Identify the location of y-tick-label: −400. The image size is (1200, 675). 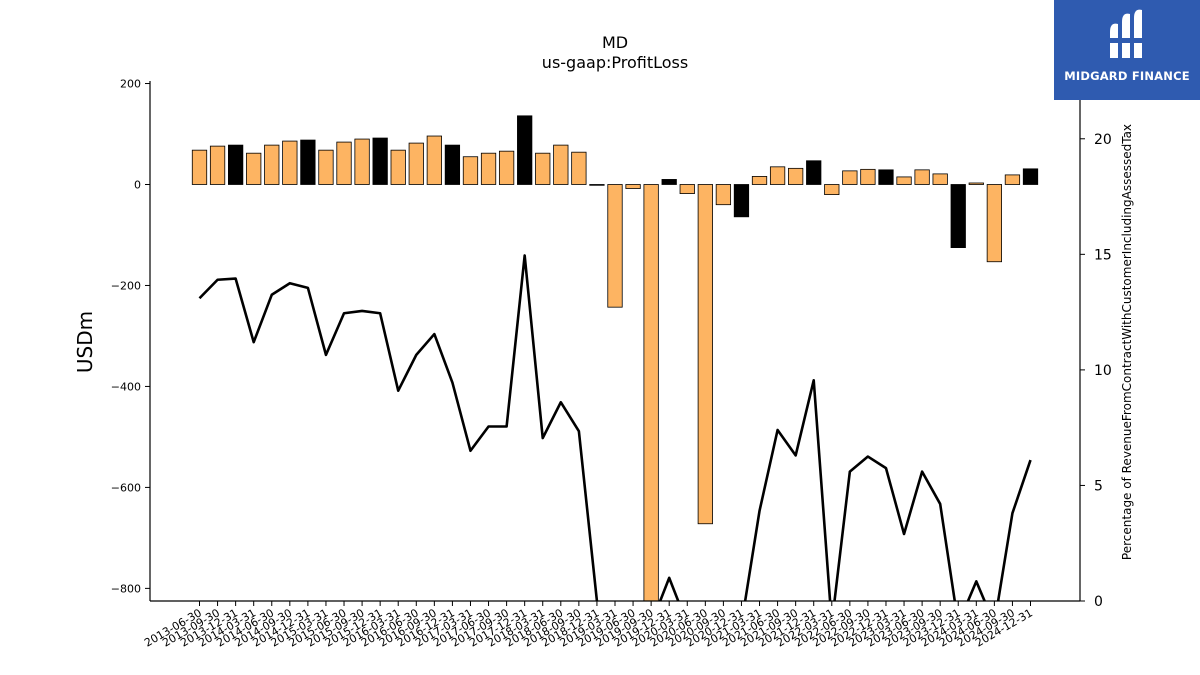
(126, 386).